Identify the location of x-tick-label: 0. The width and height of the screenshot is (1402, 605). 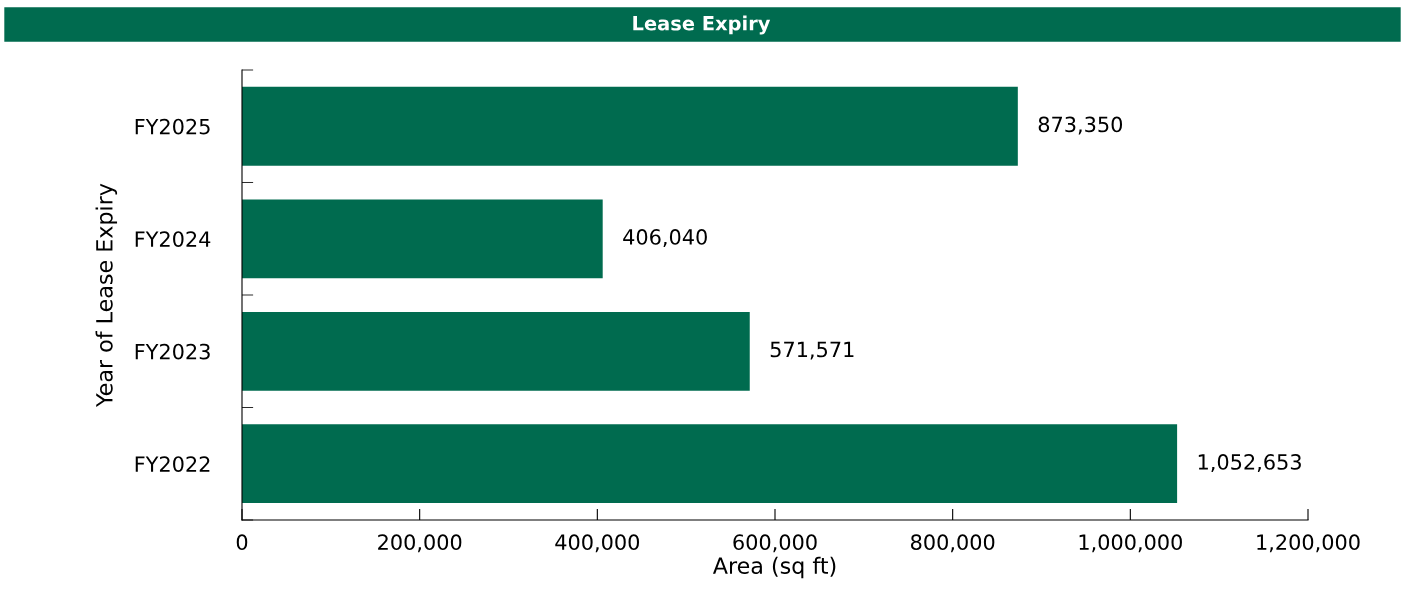
(242, 542).